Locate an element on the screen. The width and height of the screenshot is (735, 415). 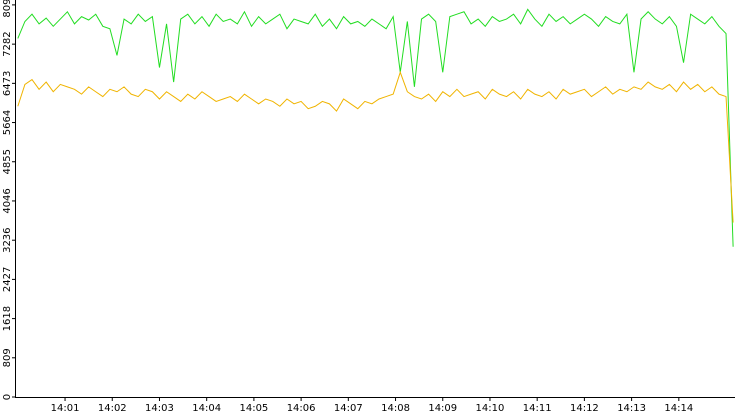
x-tick-label: 14:12 is located at coordinates (584, 408).